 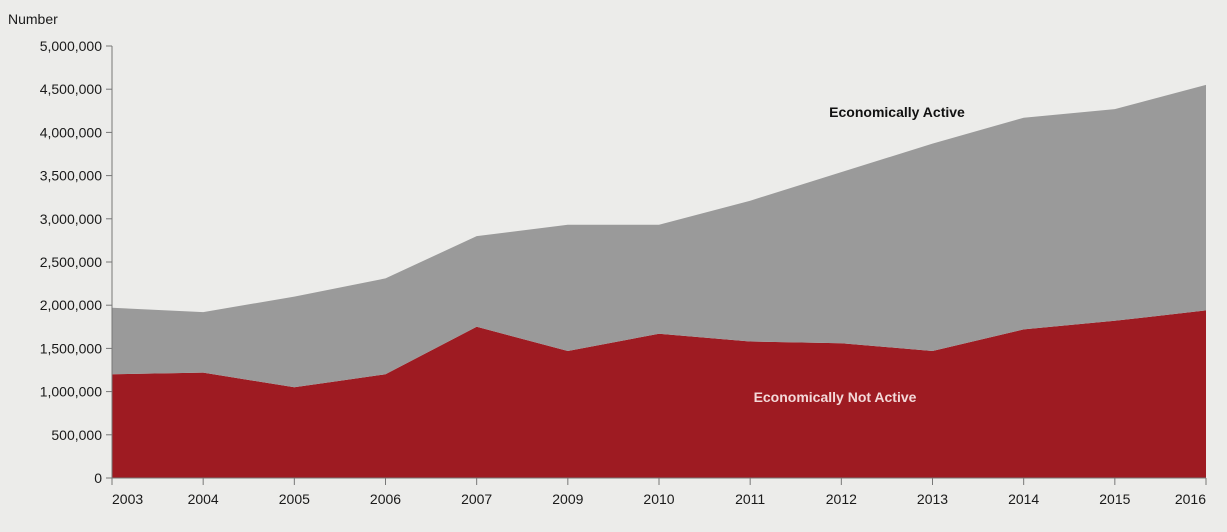 What do you see at coordinates (476, 499) in the screenshot?
I see `x-tick-label: 2007` at bounding box center [476, 499].